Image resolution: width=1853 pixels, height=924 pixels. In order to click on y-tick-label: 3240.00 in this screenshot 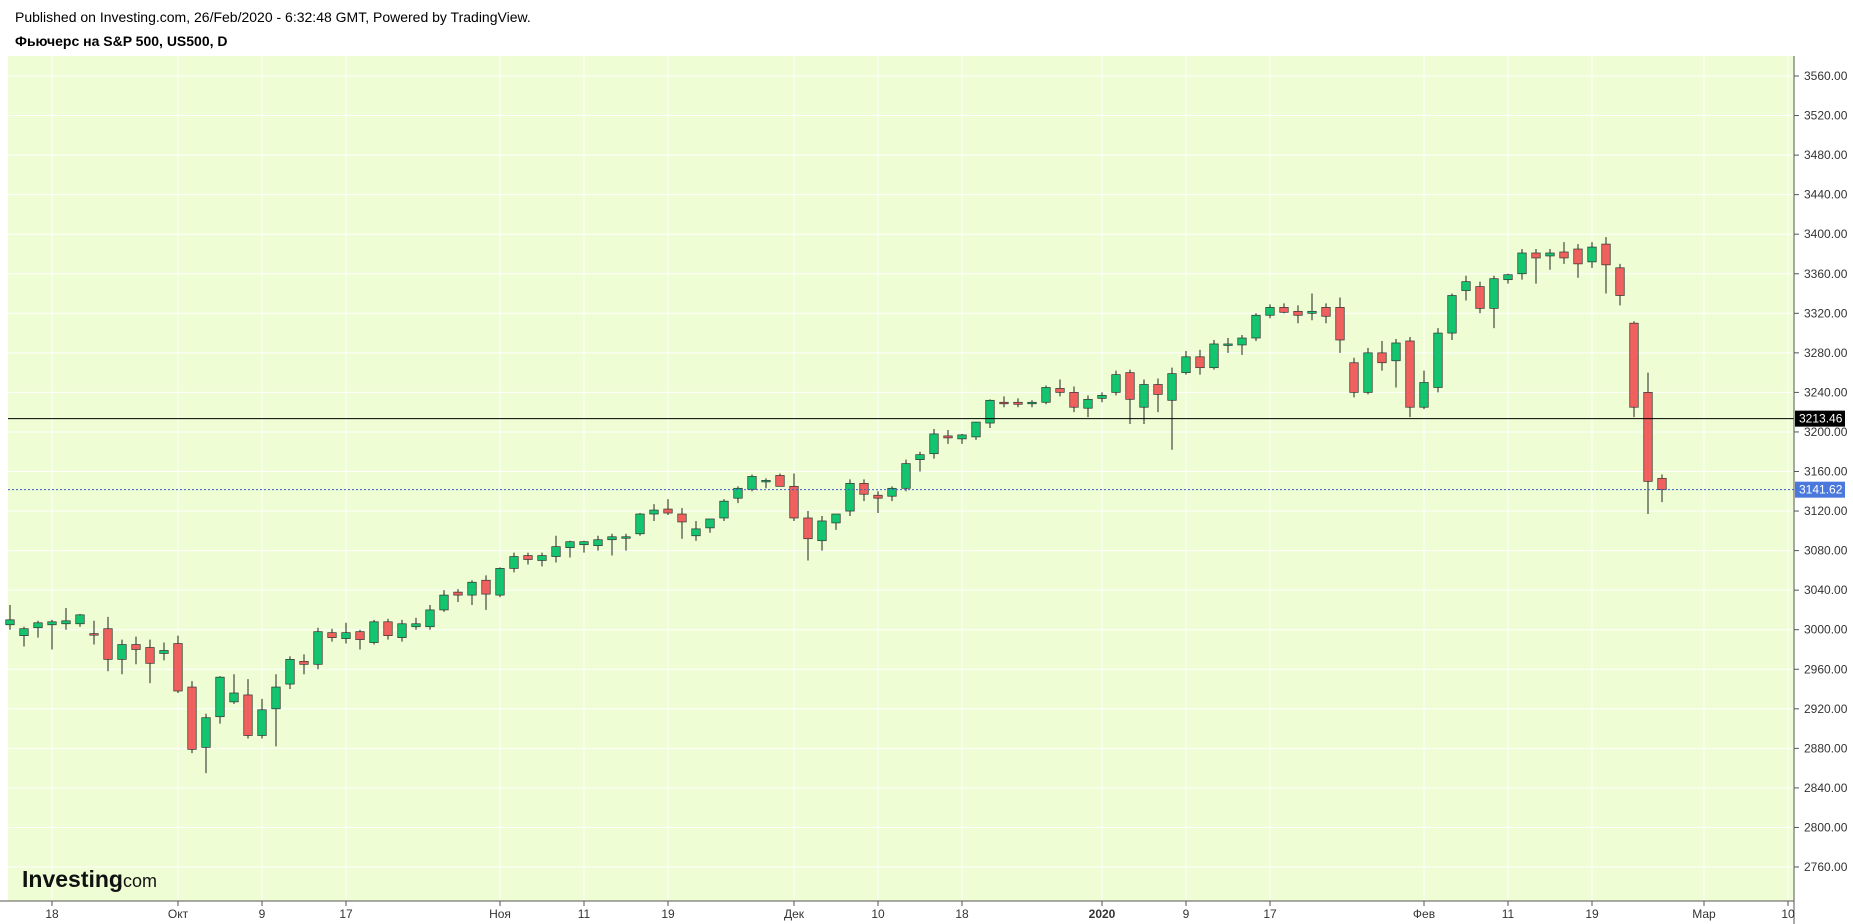, I will do `click(1826, 392)`.